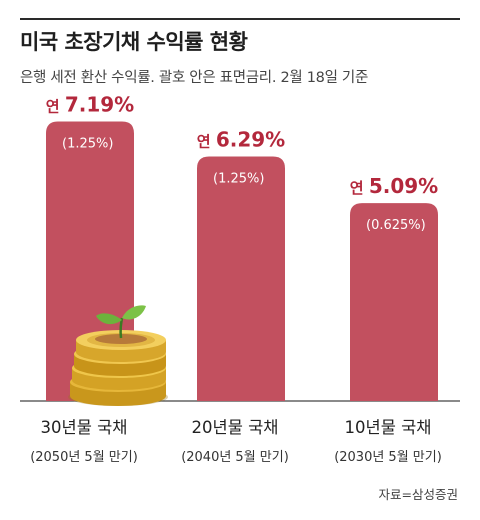 The image size is (480, 520). What do you see at coordinates (396, 225) in the screenshot?
I see `coupon-label: (0.625%)` at bounding box center [396, 225].